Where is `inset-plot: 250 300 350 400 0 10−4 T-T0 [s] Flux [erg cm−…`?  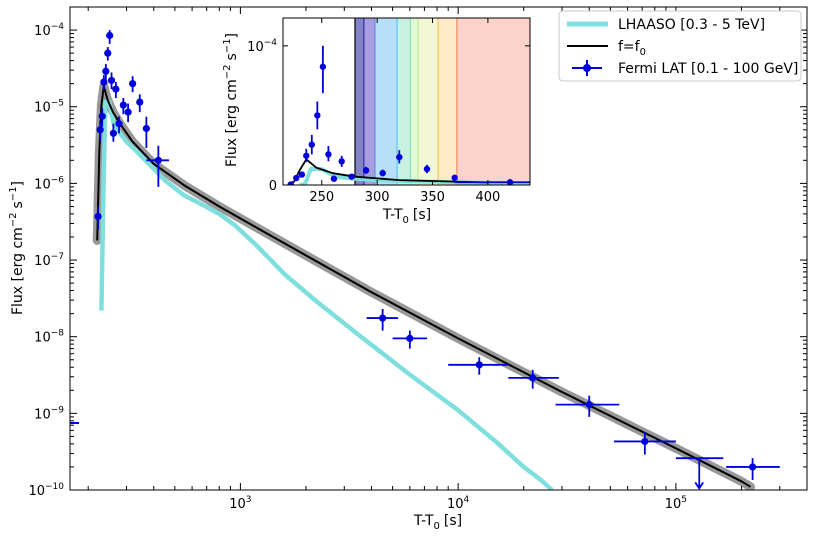
inset-plot: 250 300 350 400 0 10−4 T-T0 [s] Flux [erg cm−… is located at coordinates (376, 121).